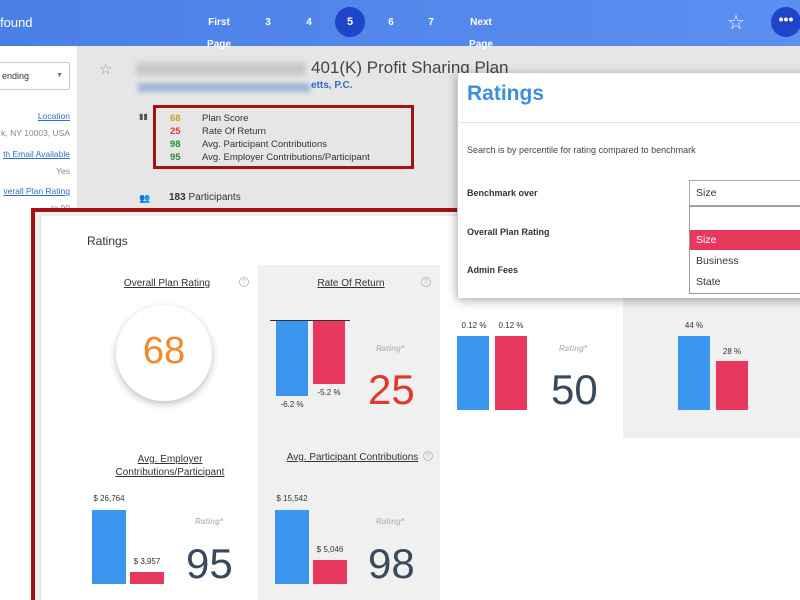 This screenshot has height=600, width=800. Describe the element at coordinates (53, 116) in the screenshot. I see `filter-location-link: Location` at that location.